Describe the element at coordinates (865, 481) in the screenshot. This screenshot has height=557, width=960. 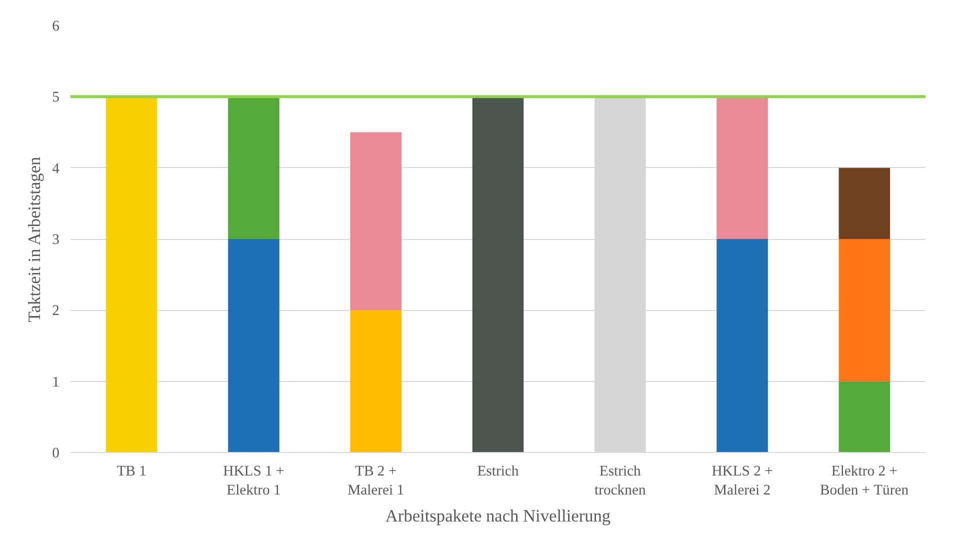
I see `x-tick-label: Elektro 2 + Boden + Türen` at that location.